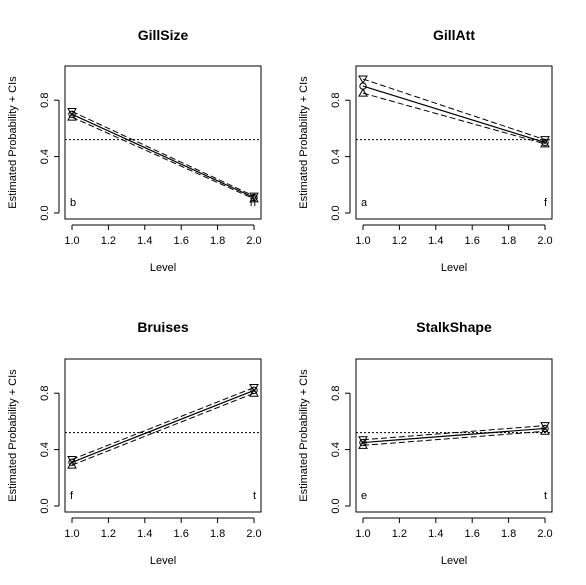 Image resolution: width=586 pixels, height=585 pixels. What do you see at coordinates (253, 203) in the screenshot?
I see `level-label: n` at bounding box center [253, 203].